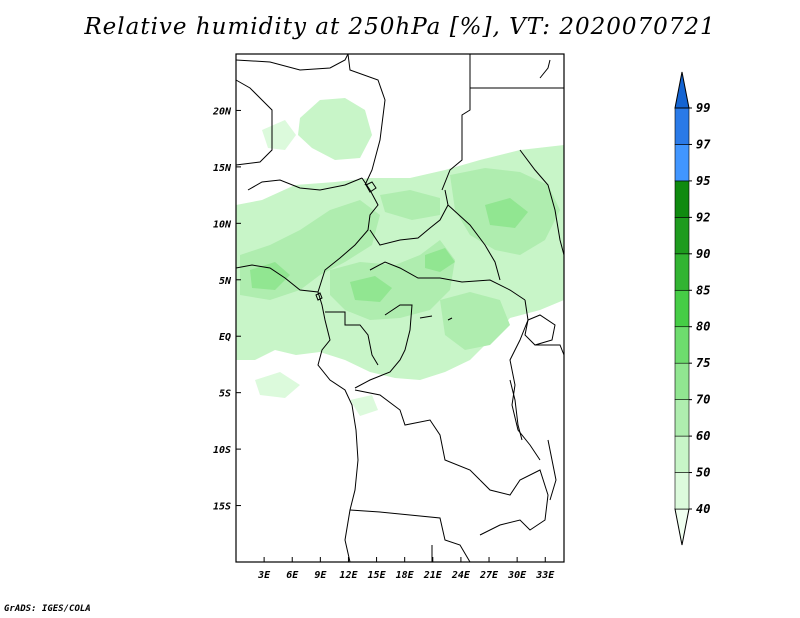  What do you see at coordinates (489, 575) in the screenshot?
I see `lon-tick-label: 27E` at bounding box center [489, 575].